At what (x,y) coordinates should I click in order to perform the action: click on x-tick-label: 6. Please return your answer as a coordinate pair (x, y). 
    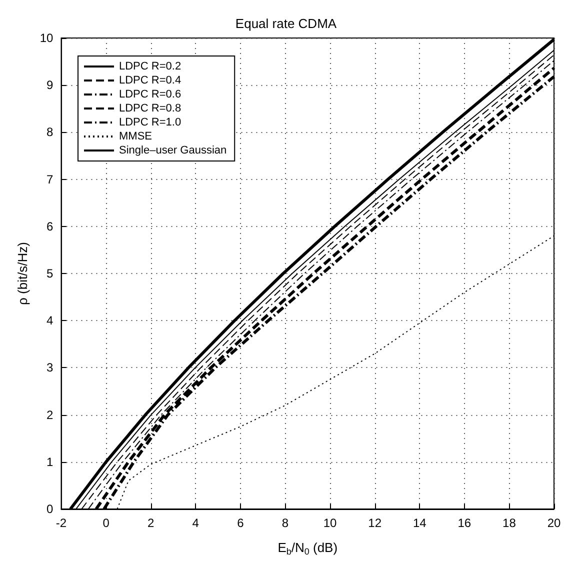
    Looking at the image, I should click on (240, 523).